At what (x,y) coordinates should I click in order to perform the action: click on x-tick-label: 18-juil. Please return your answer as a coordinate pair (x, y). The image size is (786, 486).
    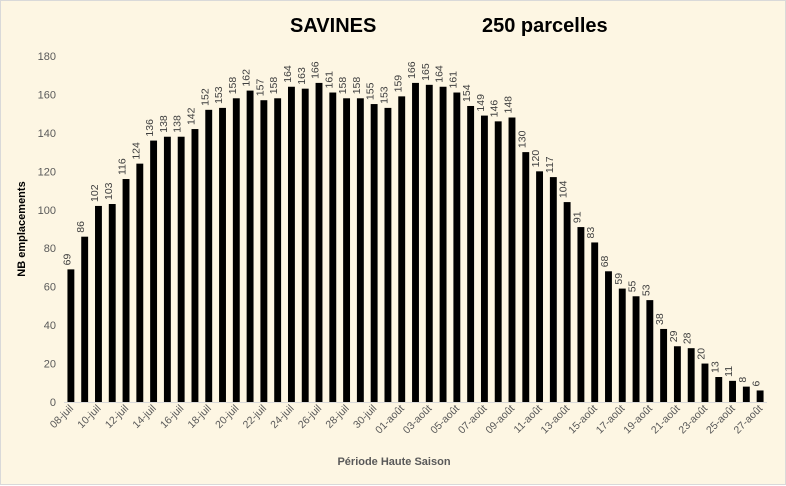
    Looking at the image, I should click on (200, 417).